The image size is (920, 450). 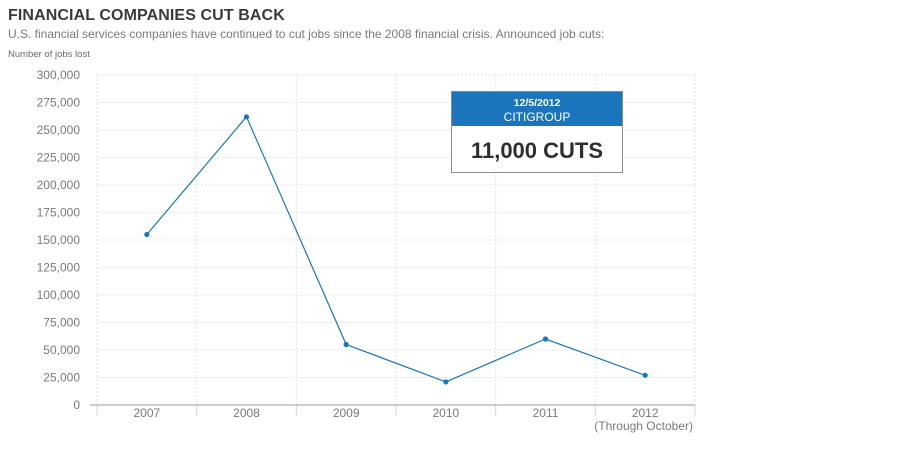 What do you see at coordinates (445, 413) in the screenshot?
I see `x-tick-label: 2010` at bounding box center [445, 413].